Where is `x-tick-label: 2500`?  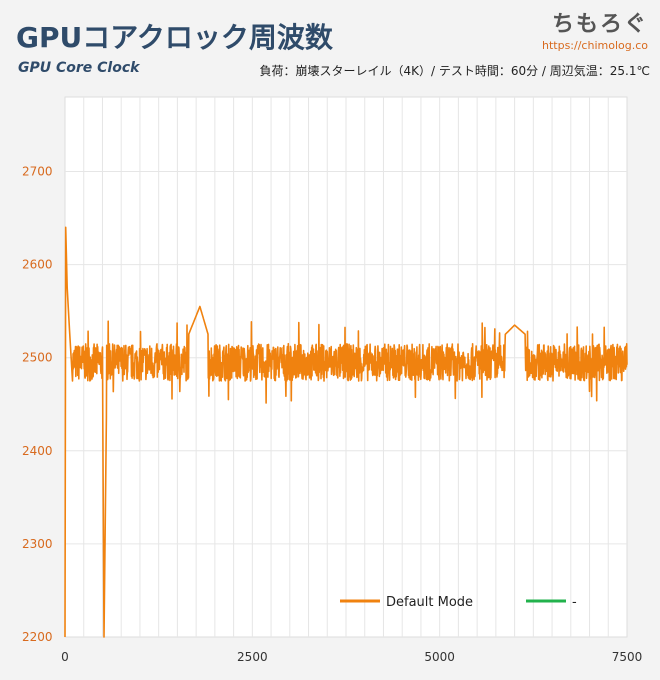 x-tick-label: 2500 is located at coordinates (252, 657).